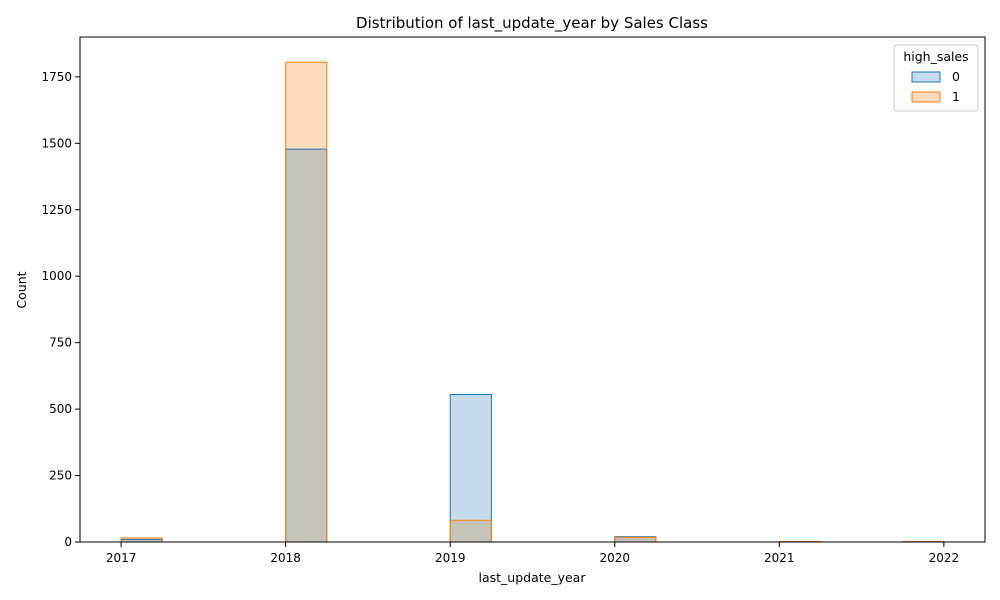 This screenshot has width=1000, height=600. Describe the element at coordinates (944, 558) in the screenshot. I see `x-tick-label: 2022` at that location.